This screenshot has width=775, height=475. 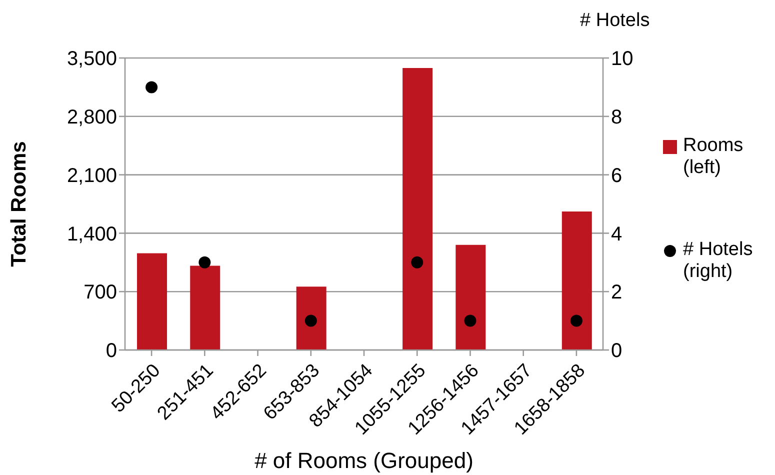 What do you see at coordinates (616, 293) in the screenshot?
I see `y2-tick-label: 2` at bounding box center [616, 293].